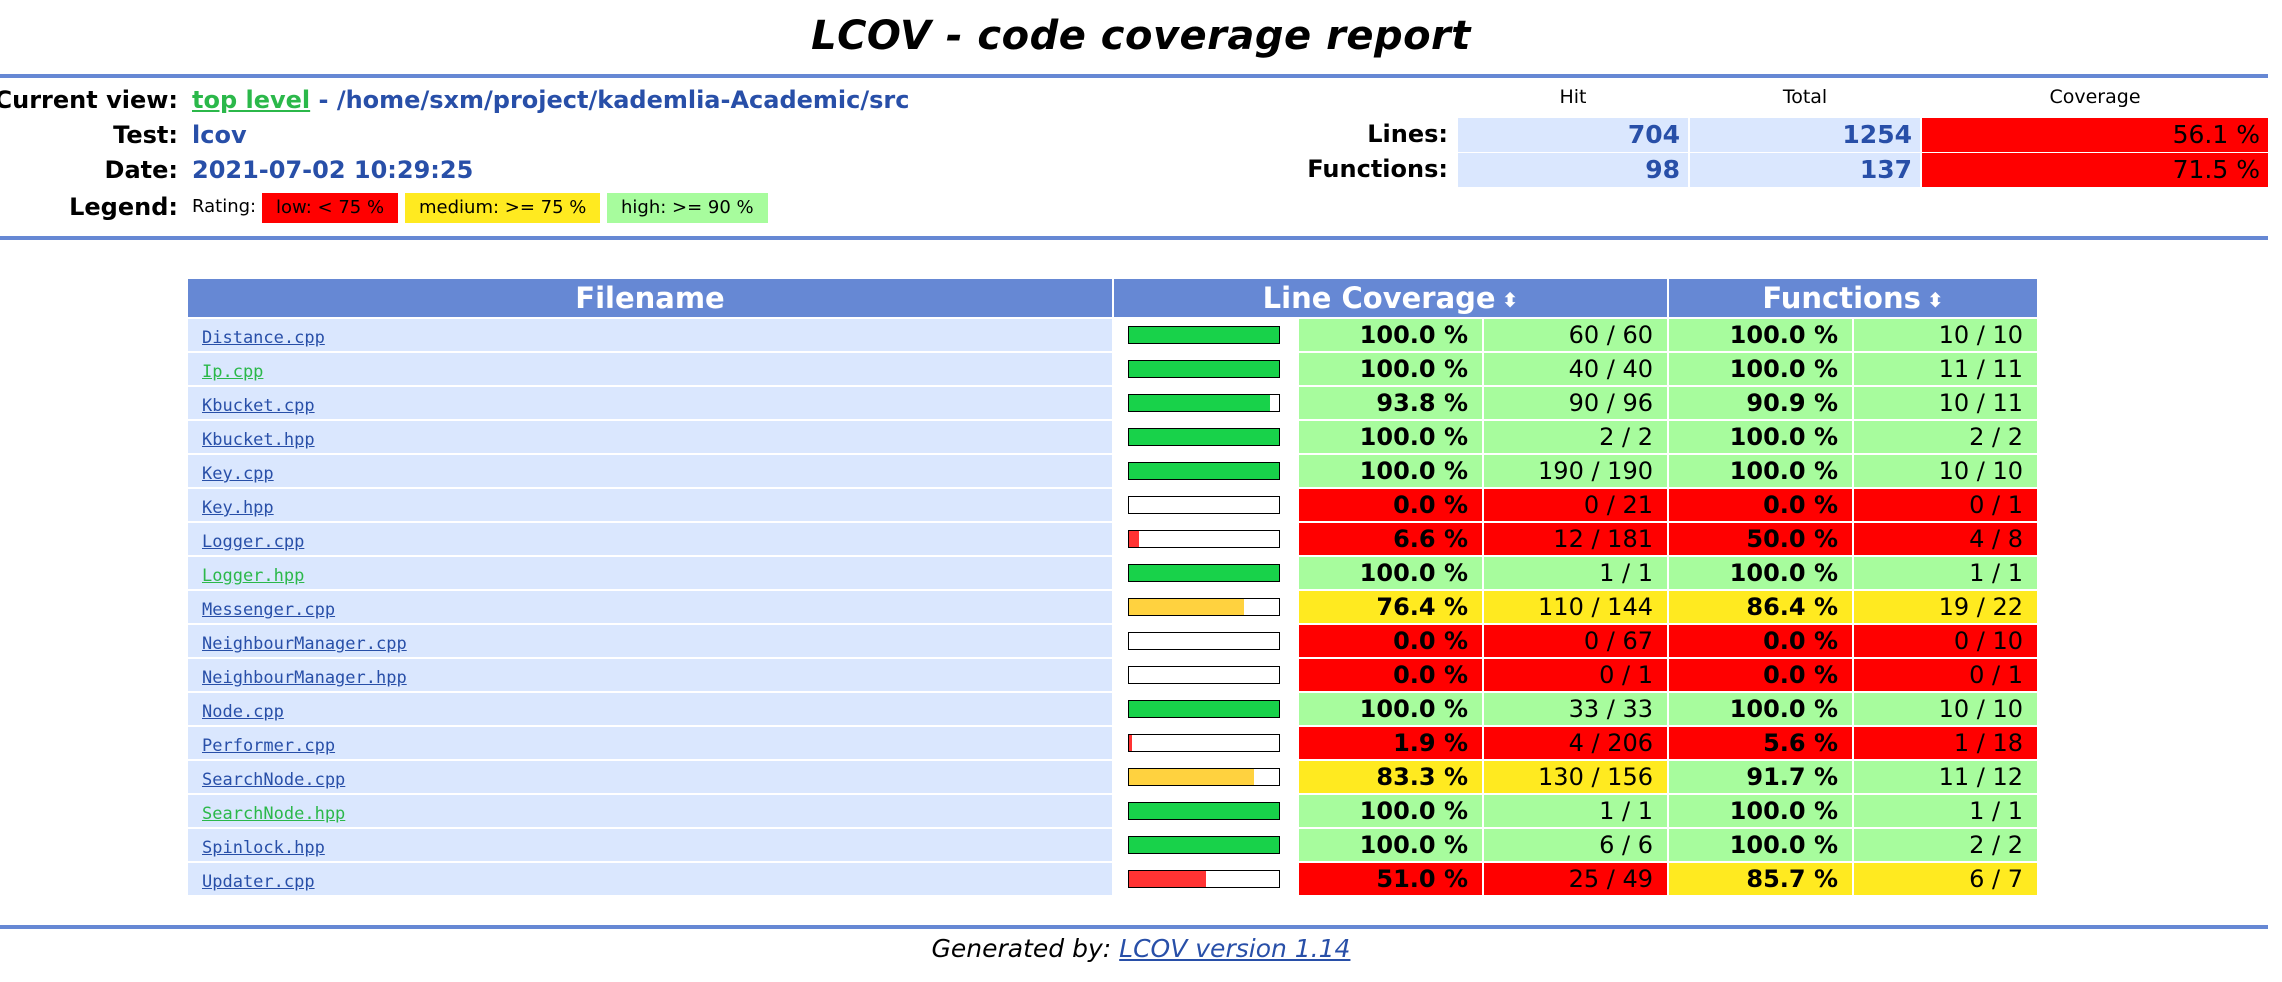 The image size is (2282, 982). I want to click on file-link: Key.hpp, so click(238, 508).